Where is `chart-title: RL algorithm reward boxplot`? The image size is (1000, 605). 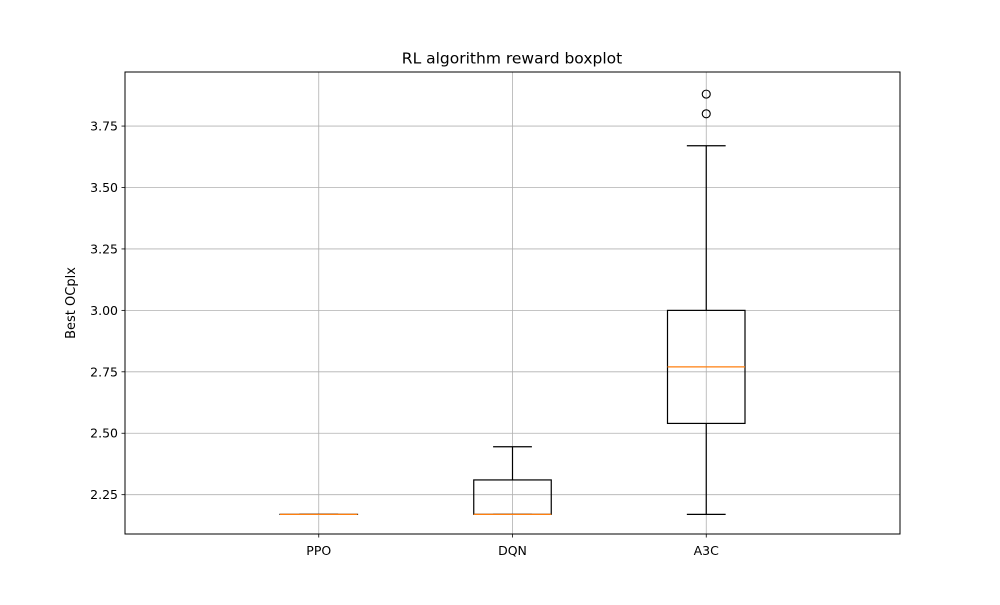 chart-title: RL algorithm reward boxplot is located at coordinates (512, 59).